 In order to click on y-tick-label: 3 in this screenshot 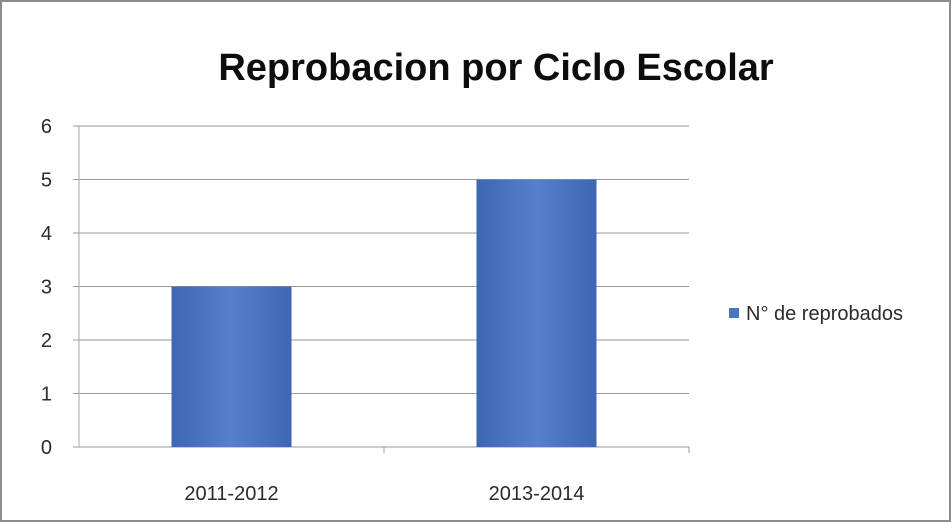, I will do `click(46, 288)`.